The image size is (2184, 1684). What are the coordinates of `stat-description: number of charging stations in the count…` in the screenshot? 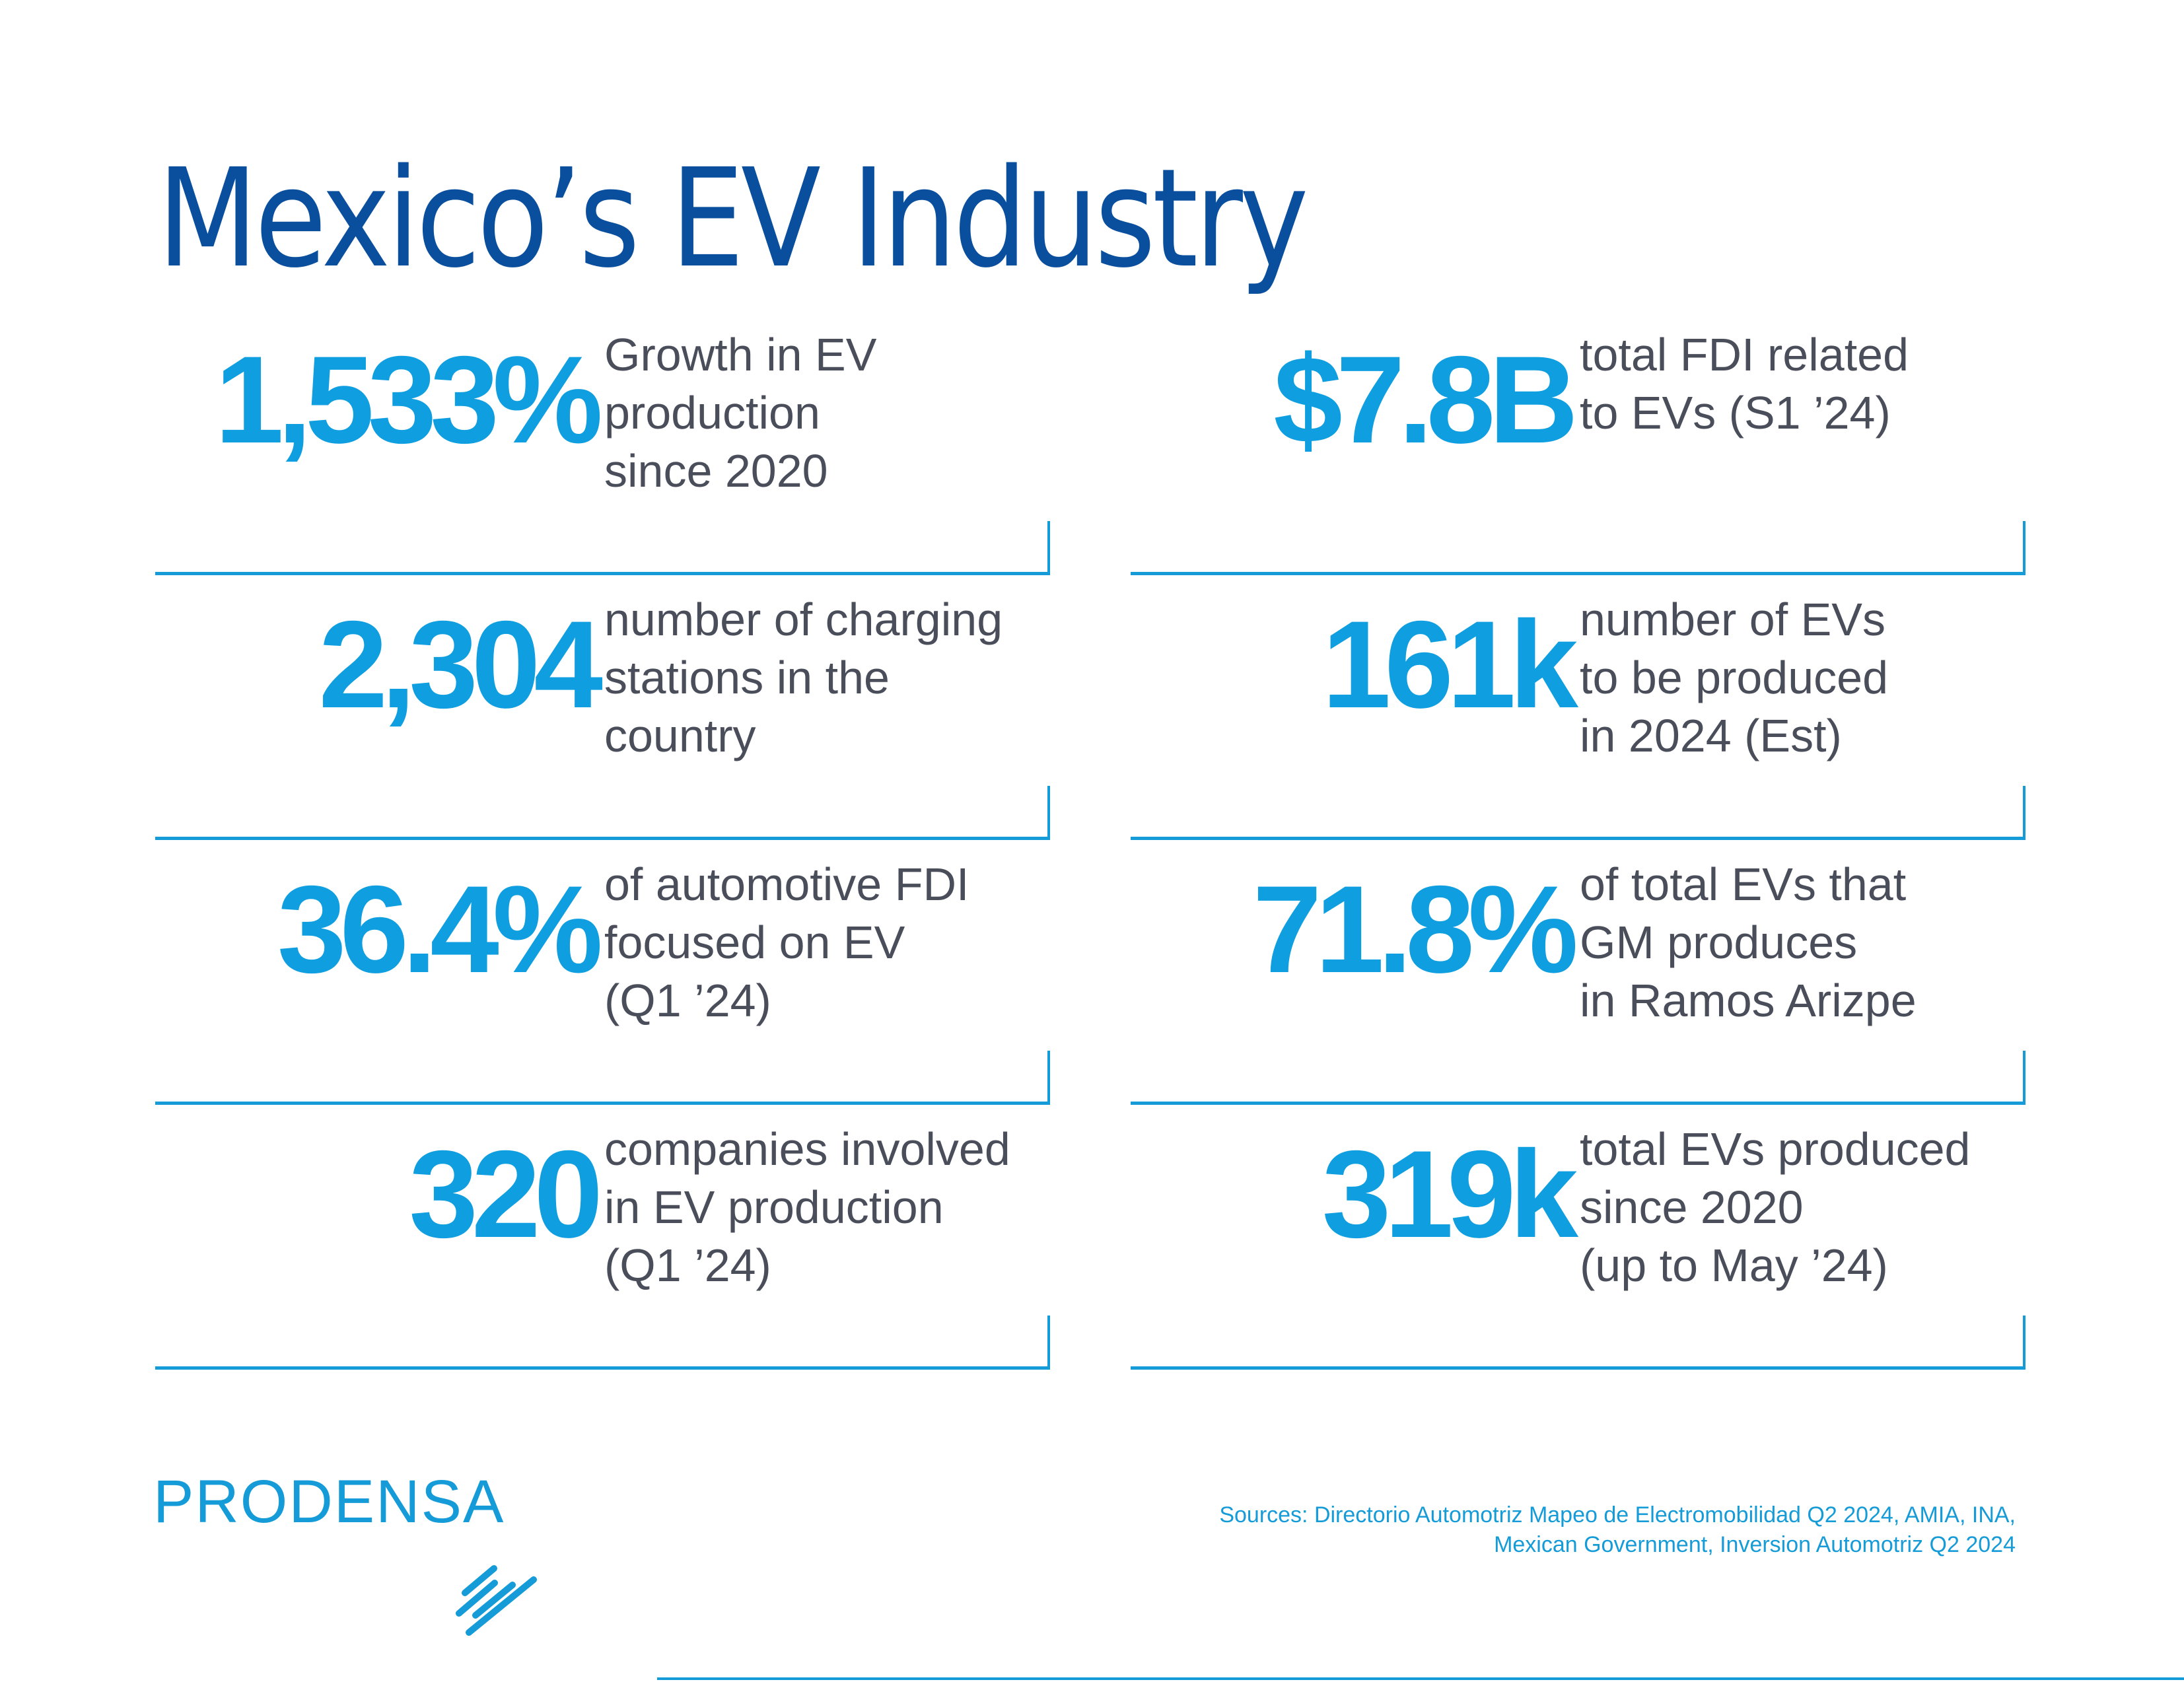 It's located at (803, 677).